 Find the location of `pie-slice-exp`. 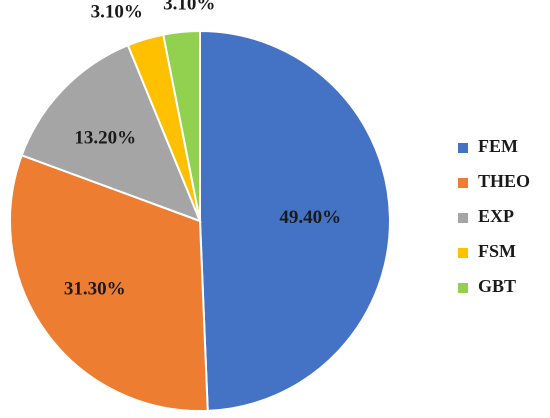

pie-slice-exp is located at coordinates (111, 133).